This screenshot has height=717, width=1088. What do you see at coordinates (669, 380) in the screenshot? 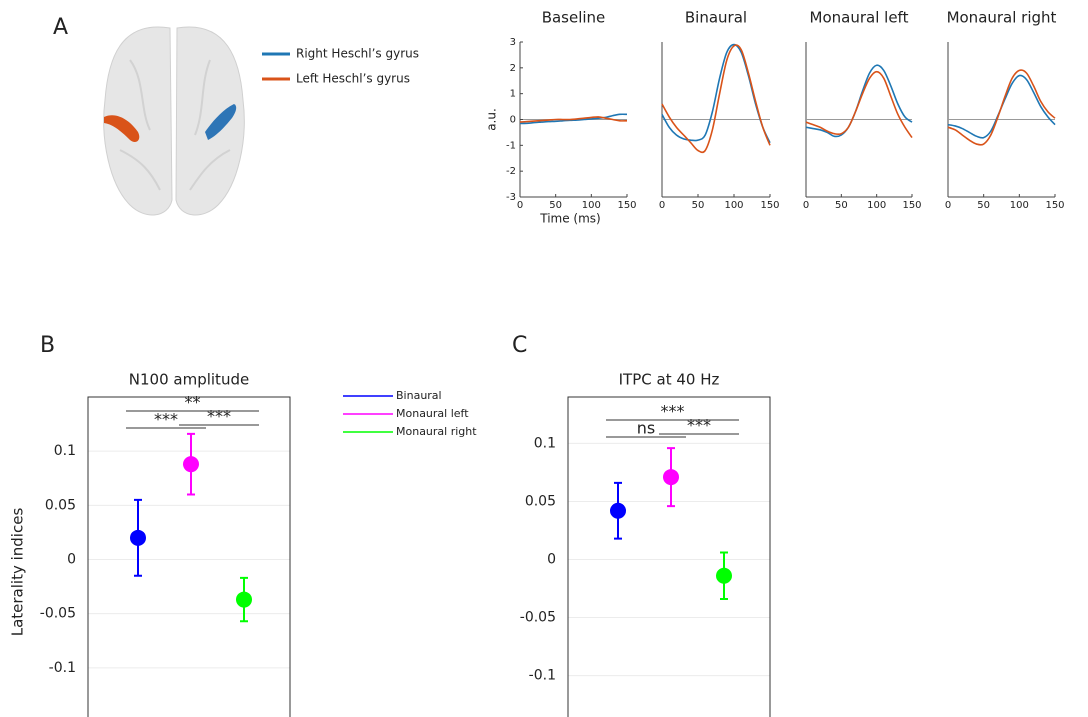
I see `chart-title: ITPC at 40 Hz` at bounding box center [669, 380].